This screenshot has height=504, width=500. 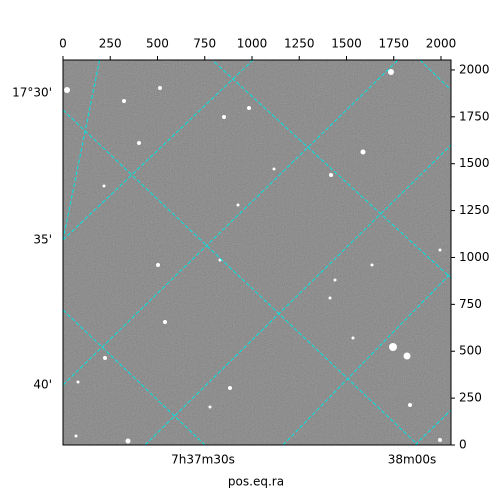 What do you see at coordinates (42, 240) in the screenshot?
I see `dec-tick-label: 35'` at bounding box center [42, 240].